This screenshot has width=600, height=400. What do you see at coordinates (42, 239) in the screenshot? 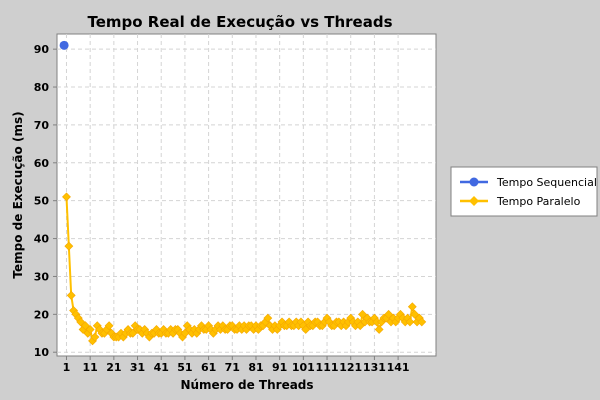
I see `y-tick-label: 40` at bounding box center [42, 239].